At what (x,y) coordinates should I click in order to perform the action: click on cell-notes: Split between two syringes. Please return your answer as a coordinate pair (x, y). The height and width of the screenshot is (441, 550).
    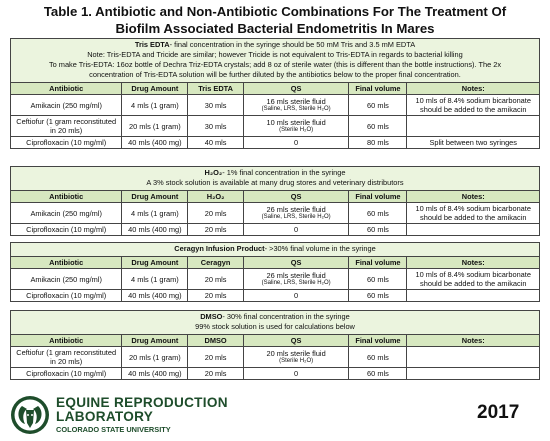
    Looking at the image, I should click on (472, 142).